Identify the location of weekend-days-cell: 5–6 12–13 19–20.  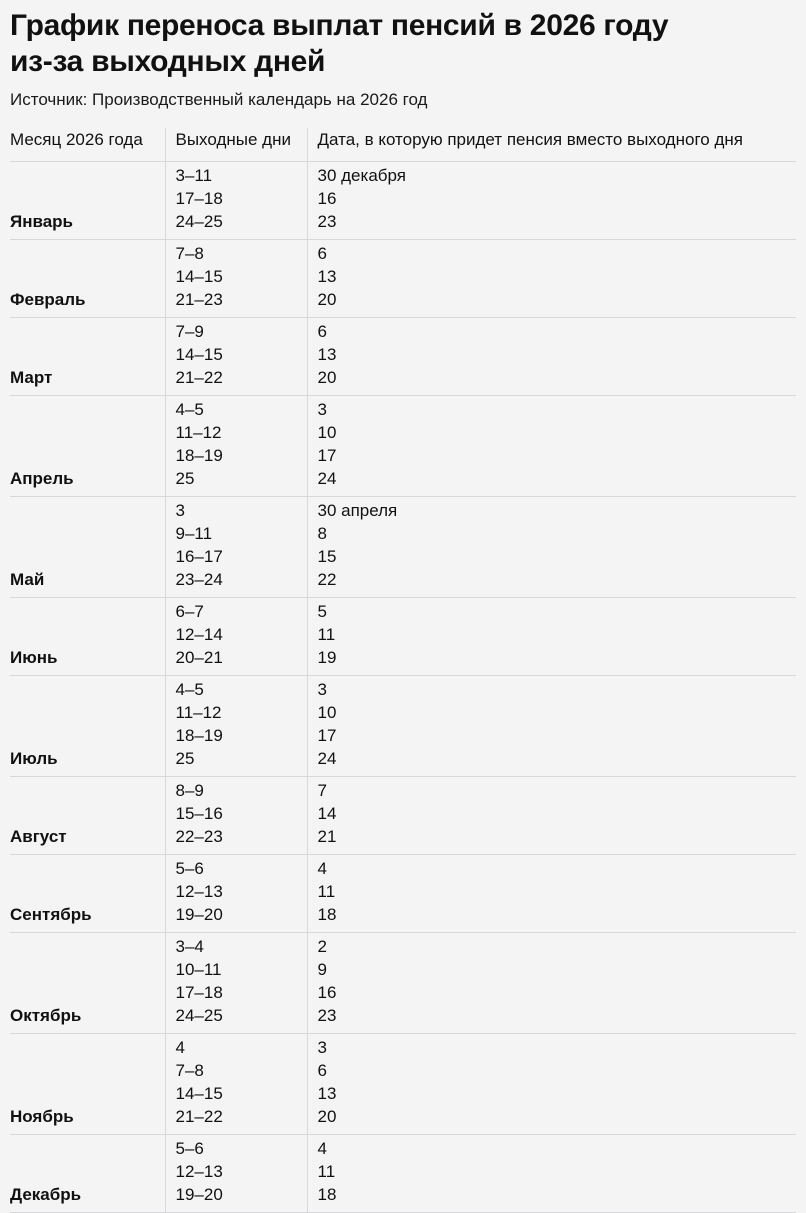
(235, 893).